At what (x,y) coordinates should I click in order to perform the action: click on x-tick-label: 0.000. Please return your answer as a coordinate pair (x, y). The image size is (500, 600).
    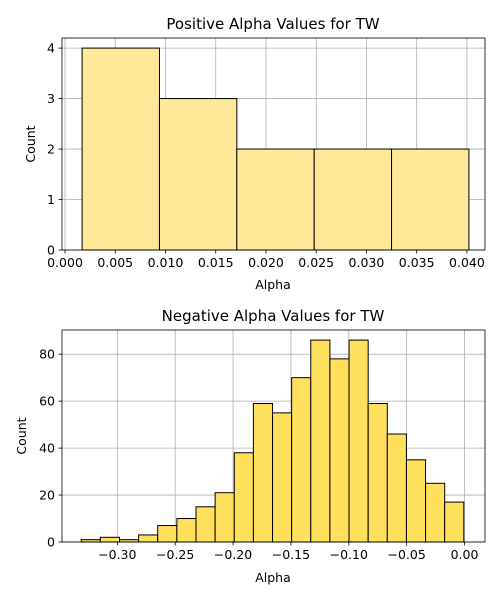
    Looking at the image, I should click on (65, 262).